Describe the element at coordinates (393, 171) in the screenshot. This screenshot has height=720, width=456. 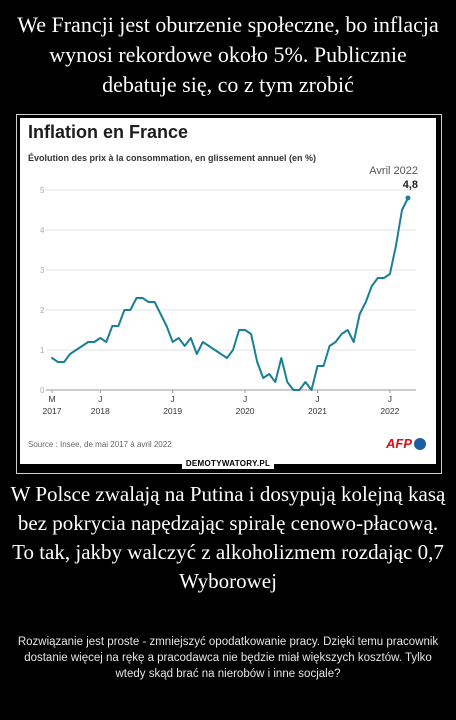
I see `annotation-date-label: Avril 2022` at that location.